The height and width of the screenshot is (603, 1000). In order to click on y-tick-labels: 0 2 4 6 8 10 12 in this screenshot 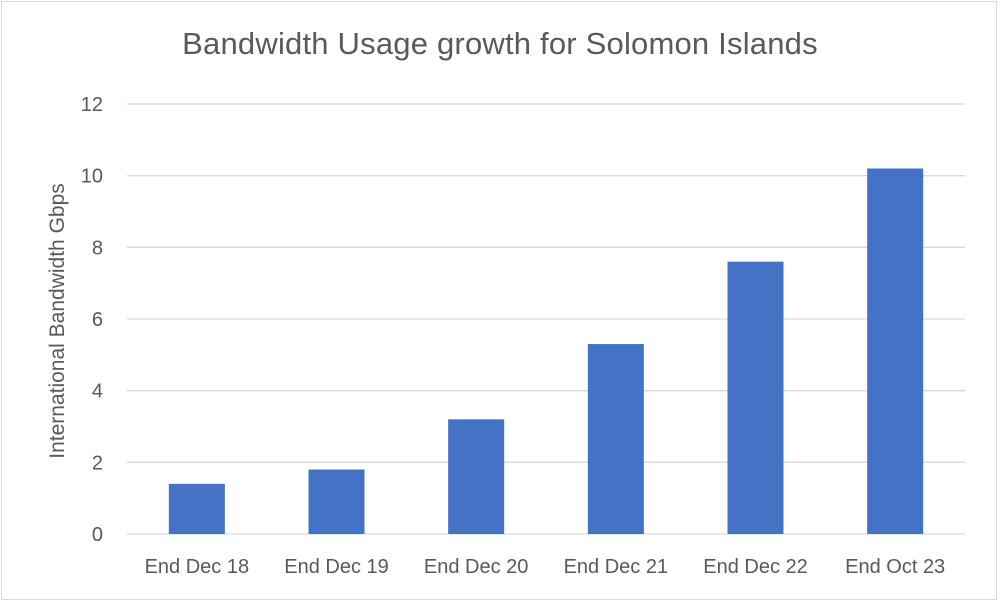, I will do `click(92, 320)`.